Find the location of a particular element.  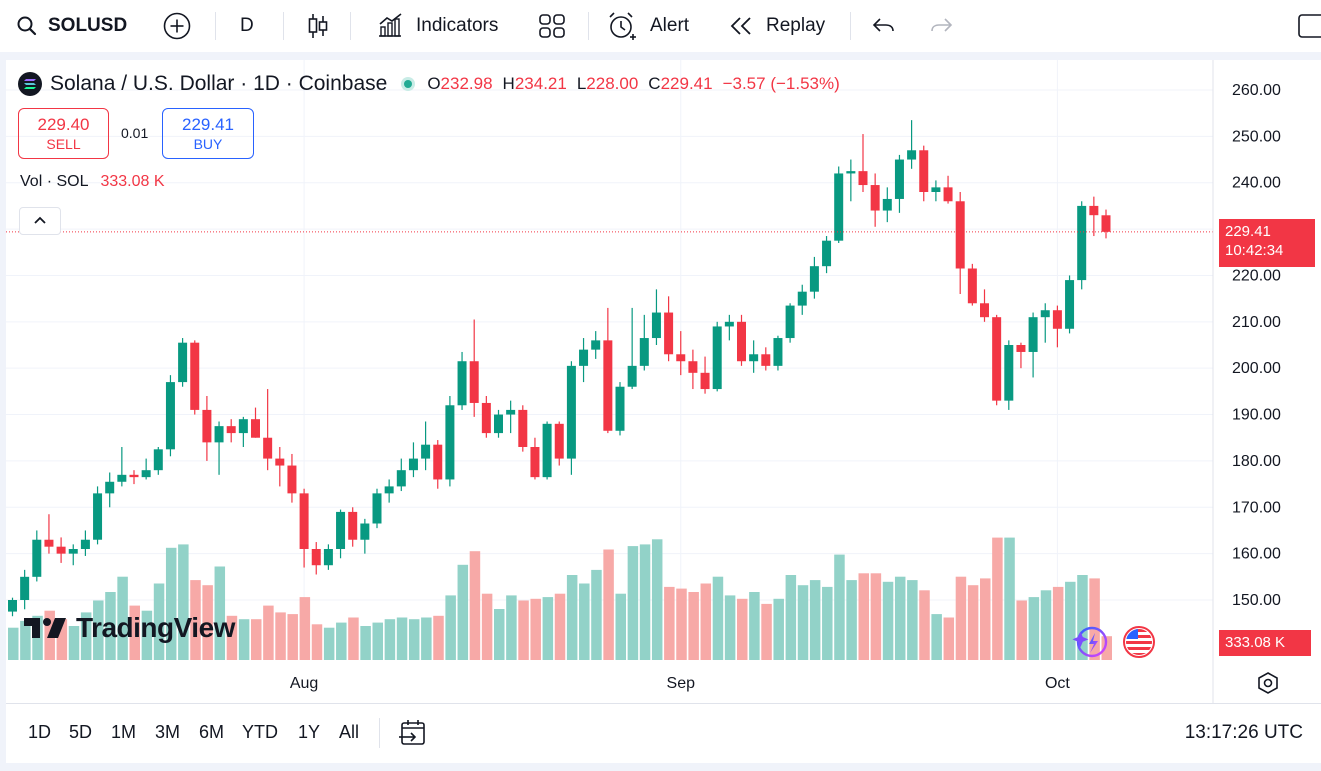

range-all-button: All is located at coordinates (349, 732).